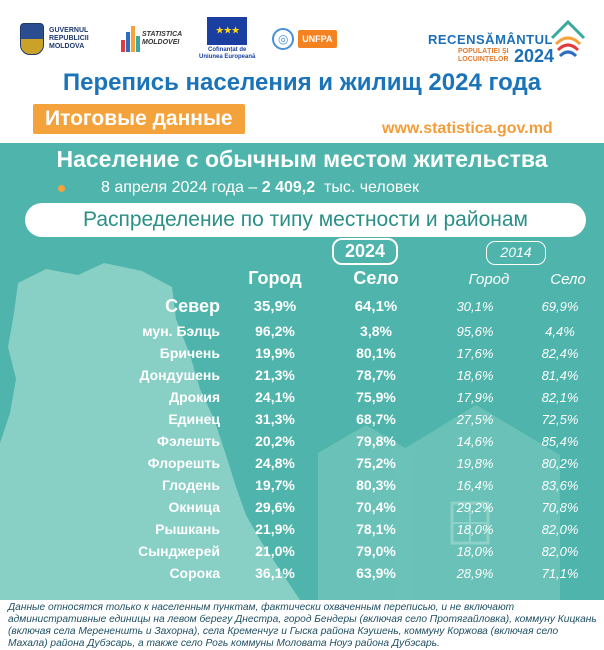 This screenshot has width=604, height=650. Describe the element at coordinates (376, 397) in the screenshot. I see `rural-2024-value: 75,9%` at that location.